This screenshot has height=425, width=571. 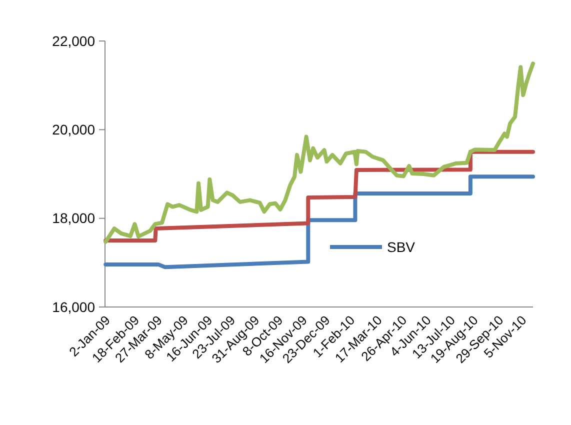 I want to click on y-tick-label: 20,000, so click(x=74, y=130).